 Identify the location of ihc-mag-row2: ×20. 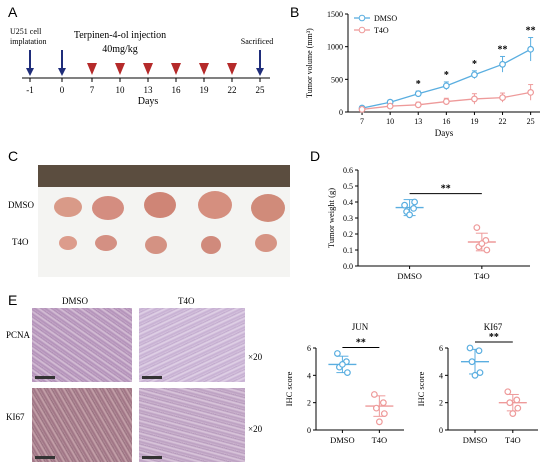
(255, 429).